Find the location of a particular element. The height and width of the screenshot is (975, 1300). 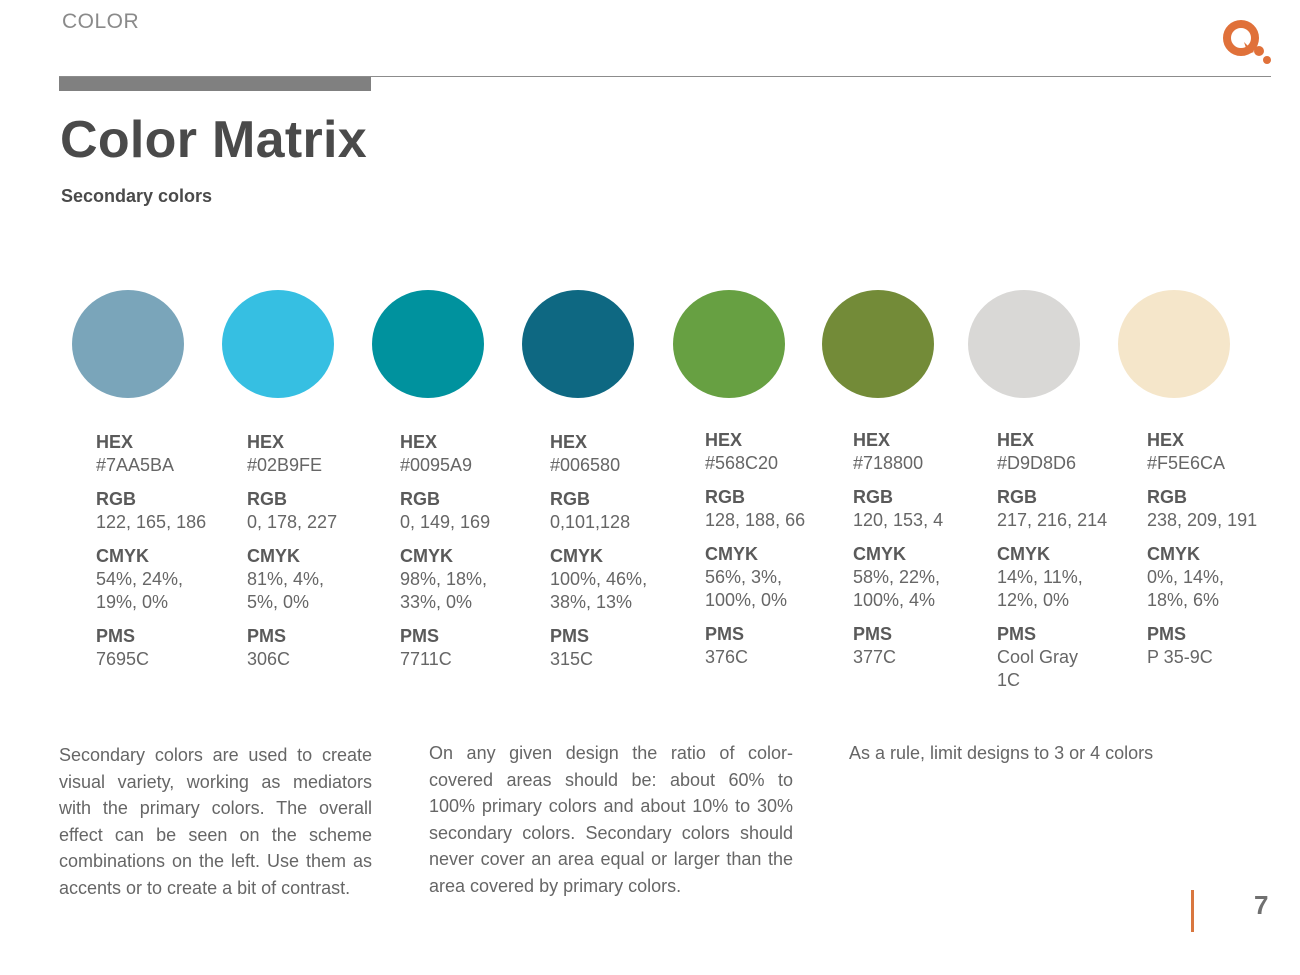

rgb-value: 128, 188, 66 is located at coordinates (755, 520).